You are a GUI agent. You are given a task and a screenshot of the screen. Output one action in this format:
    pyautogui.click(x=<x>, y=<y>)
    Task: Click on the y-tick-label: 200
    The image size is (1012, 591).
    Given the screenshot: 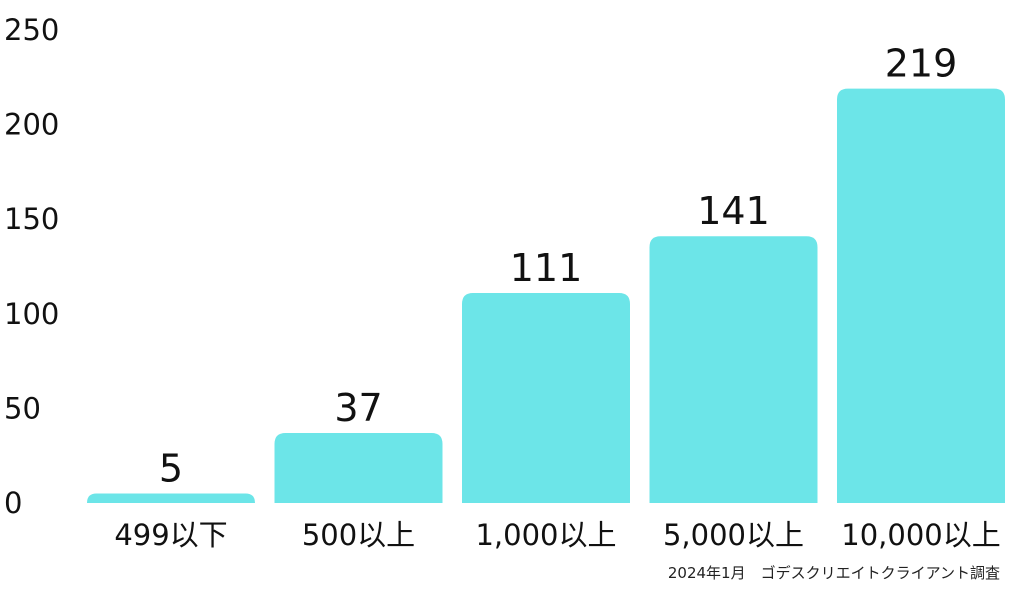 What is the action you would take?
    pyautogui.click(x=31, y=125)
    